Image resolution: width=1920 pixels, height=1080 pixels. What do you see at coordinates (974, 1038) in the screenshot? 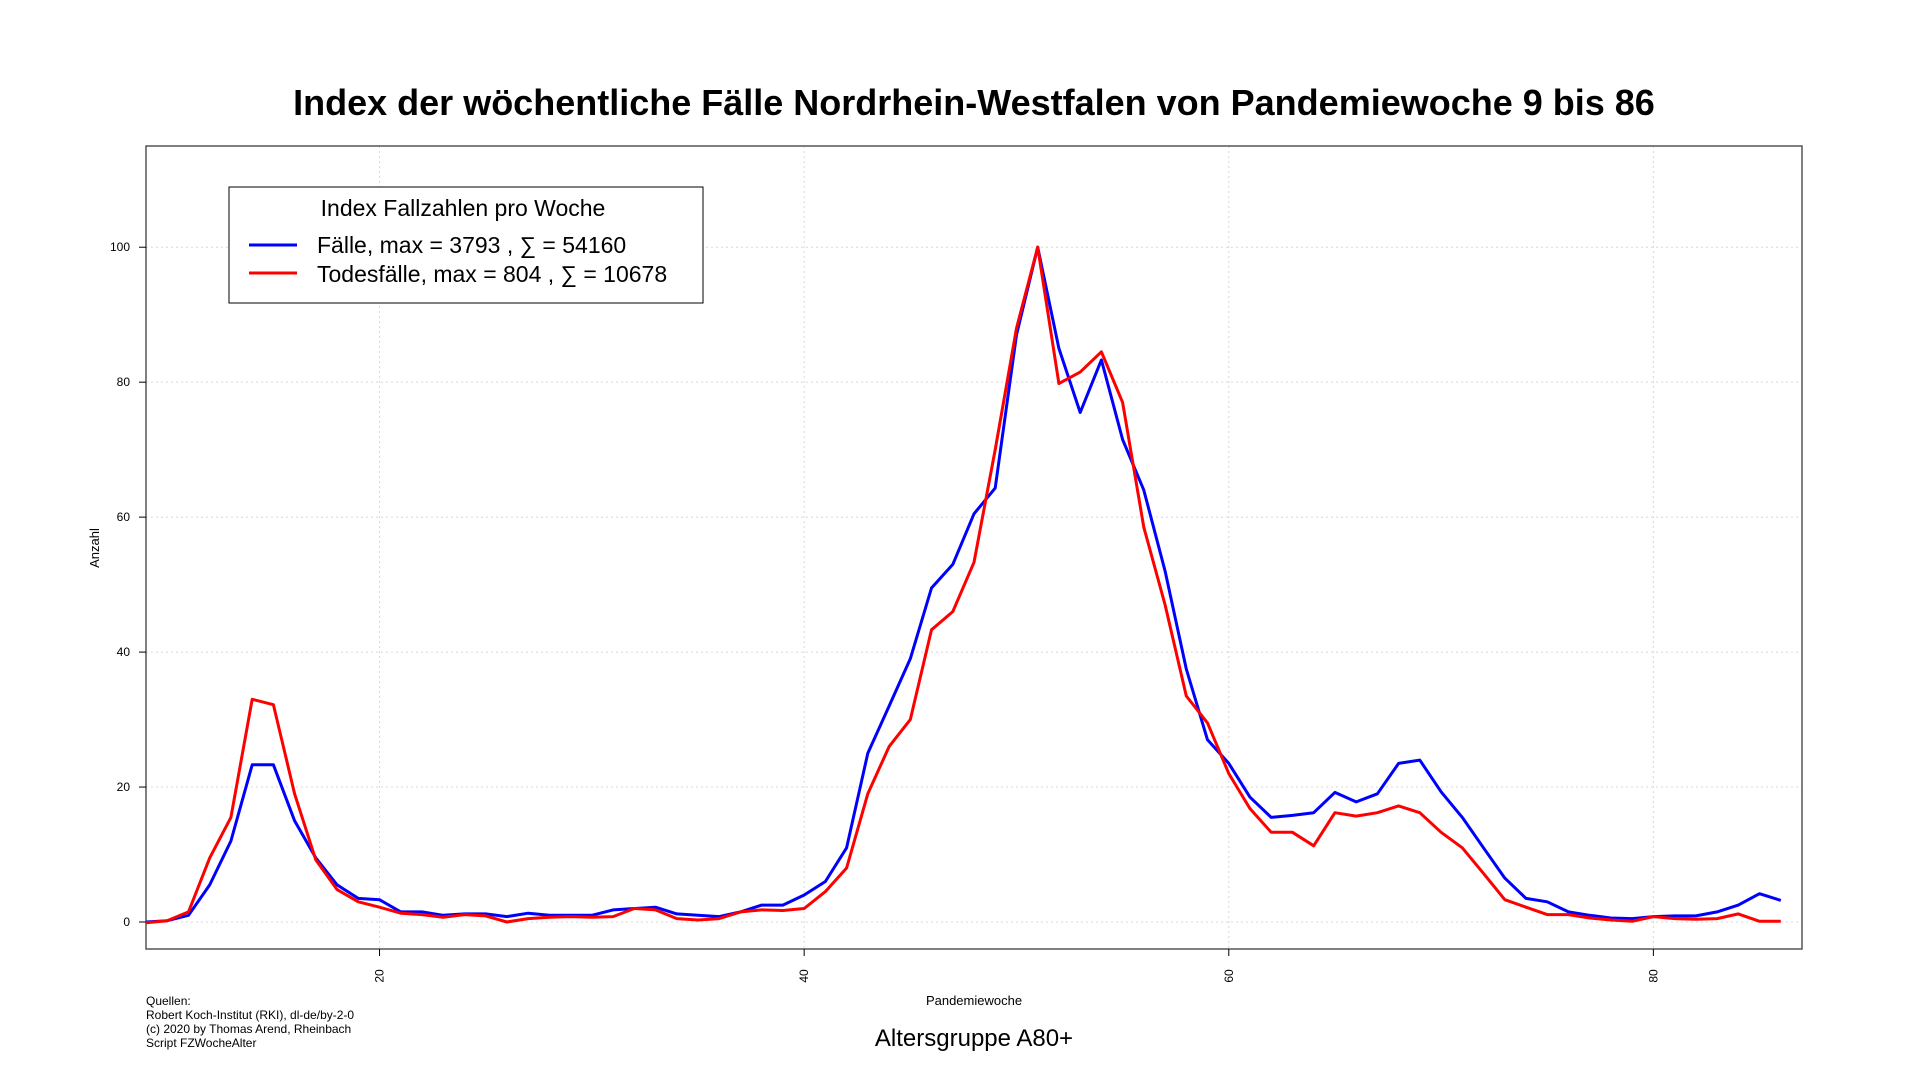
I see `chart-subtitle: Altersgruppe A80+` at bounding box center [974, 1038].